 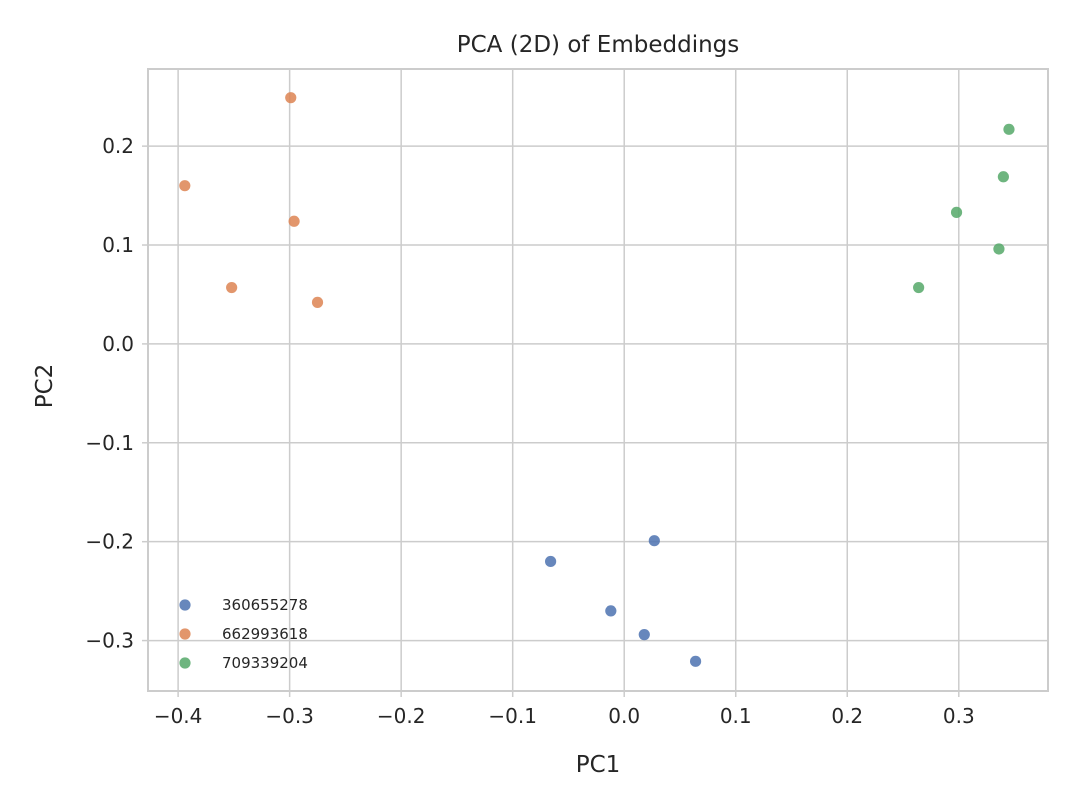 I want to click on legend-label: 360655278, so click(x=265, y=605).